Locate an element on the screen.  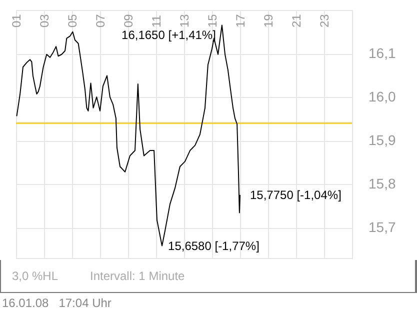
x-tick-label: 09 is located at coordinates (129, 21).